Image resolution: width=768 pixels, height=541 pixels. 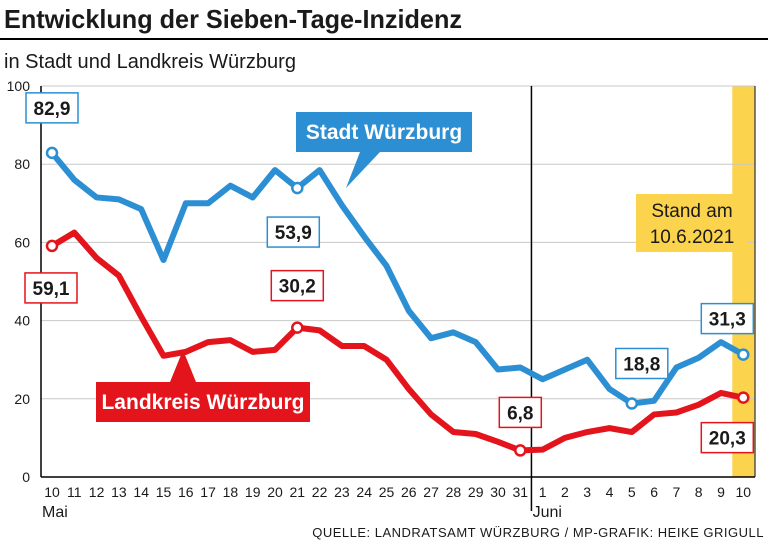 What do you see at coordinates (186, 492) in the screenshot?
I see `x-tick-label: 16` at bounding box center [186, 492].